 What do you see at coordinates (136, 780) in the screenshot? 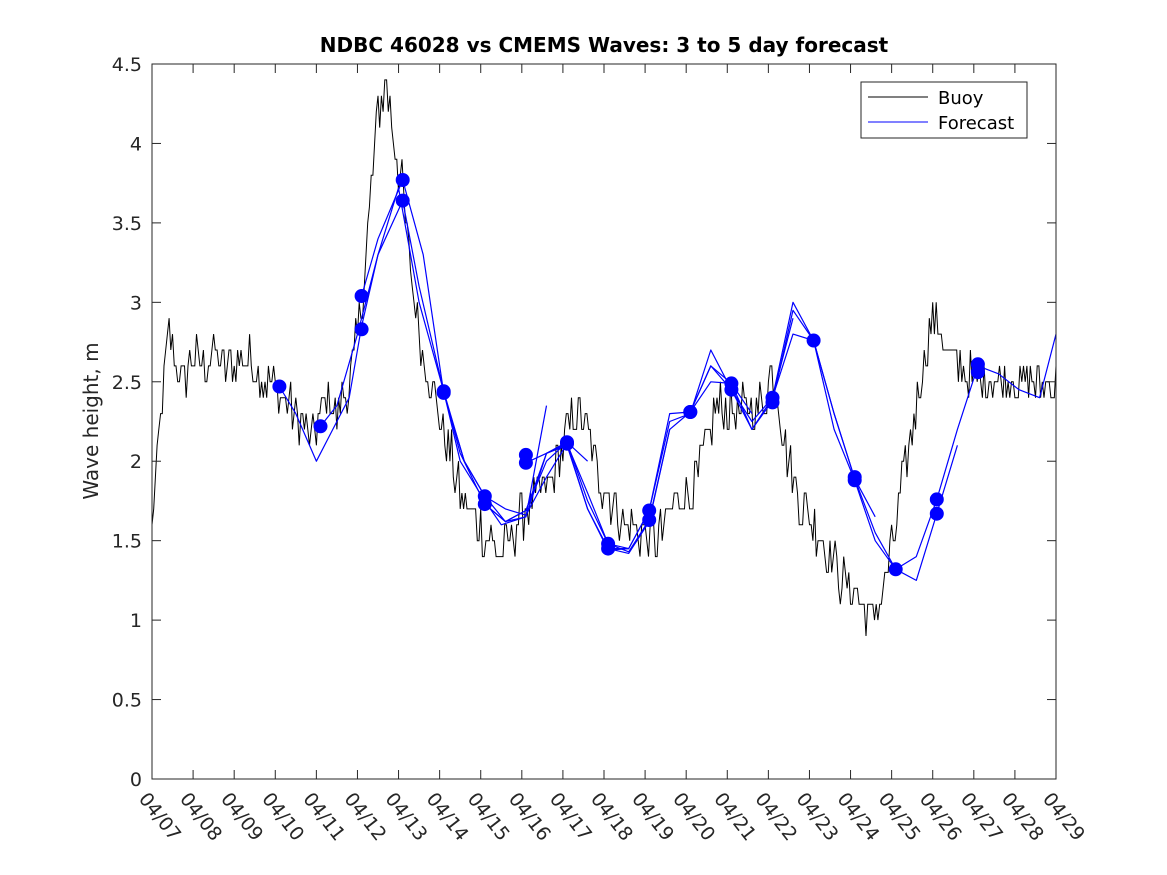
I see `y-tick-label: 0` at bounding box center [136, 780].